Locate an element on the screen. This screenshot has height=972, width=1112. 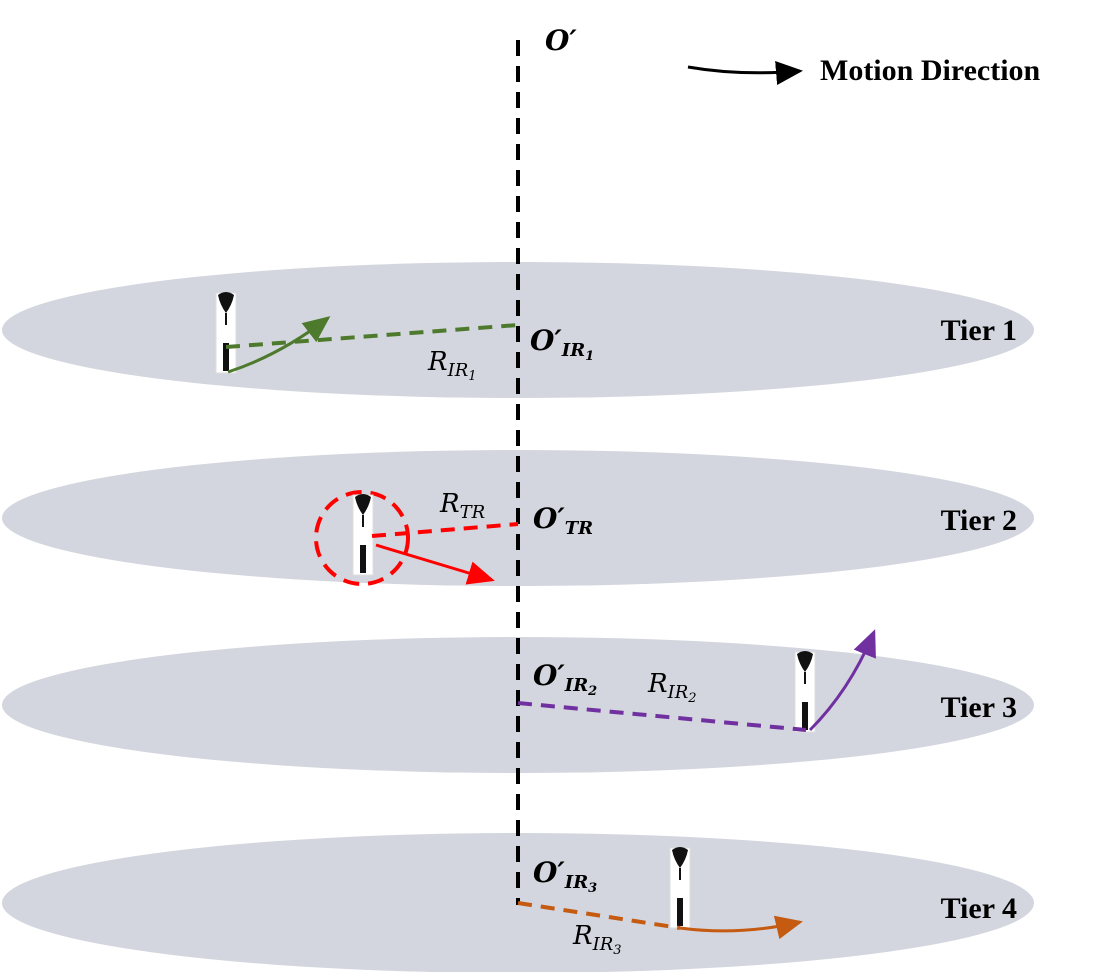
tier-label: Tier 3 is located at coordinates (979, 707).